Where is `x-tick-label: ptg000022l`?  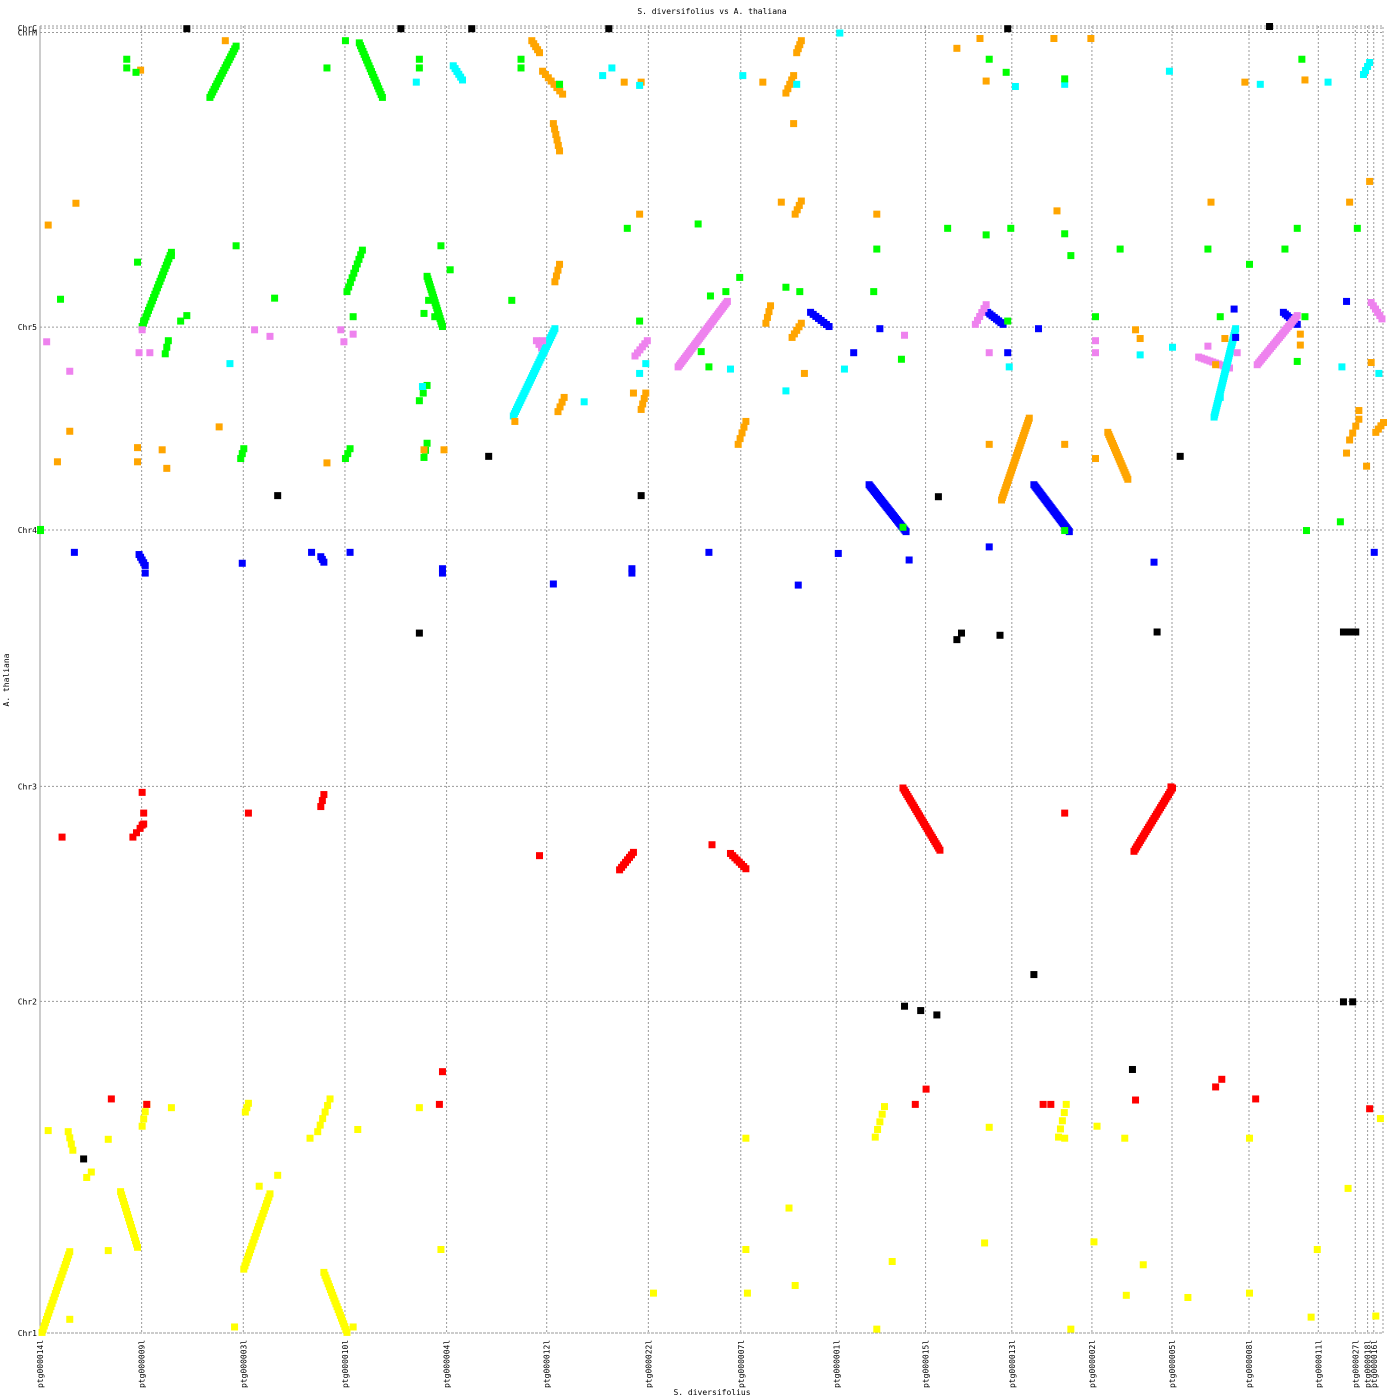 x-tick-label: ptg000022l is located at coordinates (648, 1364).